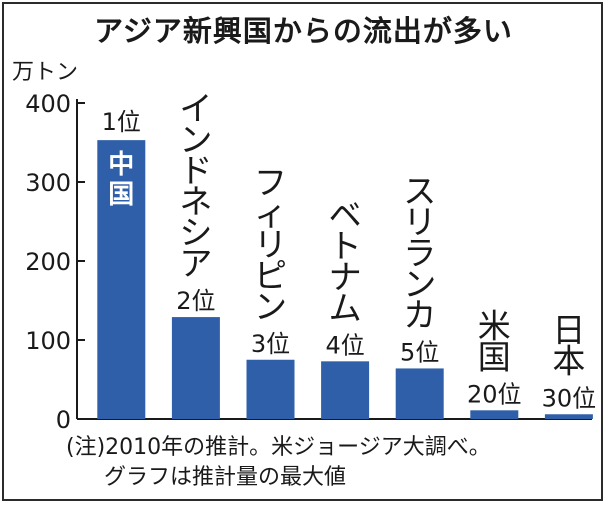  I want to click on rank-label: 5位, so click(419, 352).